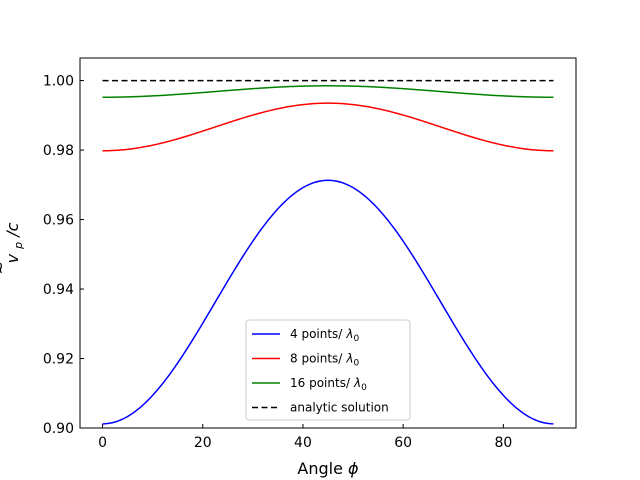 The height and width of the screenshot is (480, 640). What do you see at coordinates (102, 443) in the screenshot?
I see `x-tick-label: 0` at bounding box center [102, 443].